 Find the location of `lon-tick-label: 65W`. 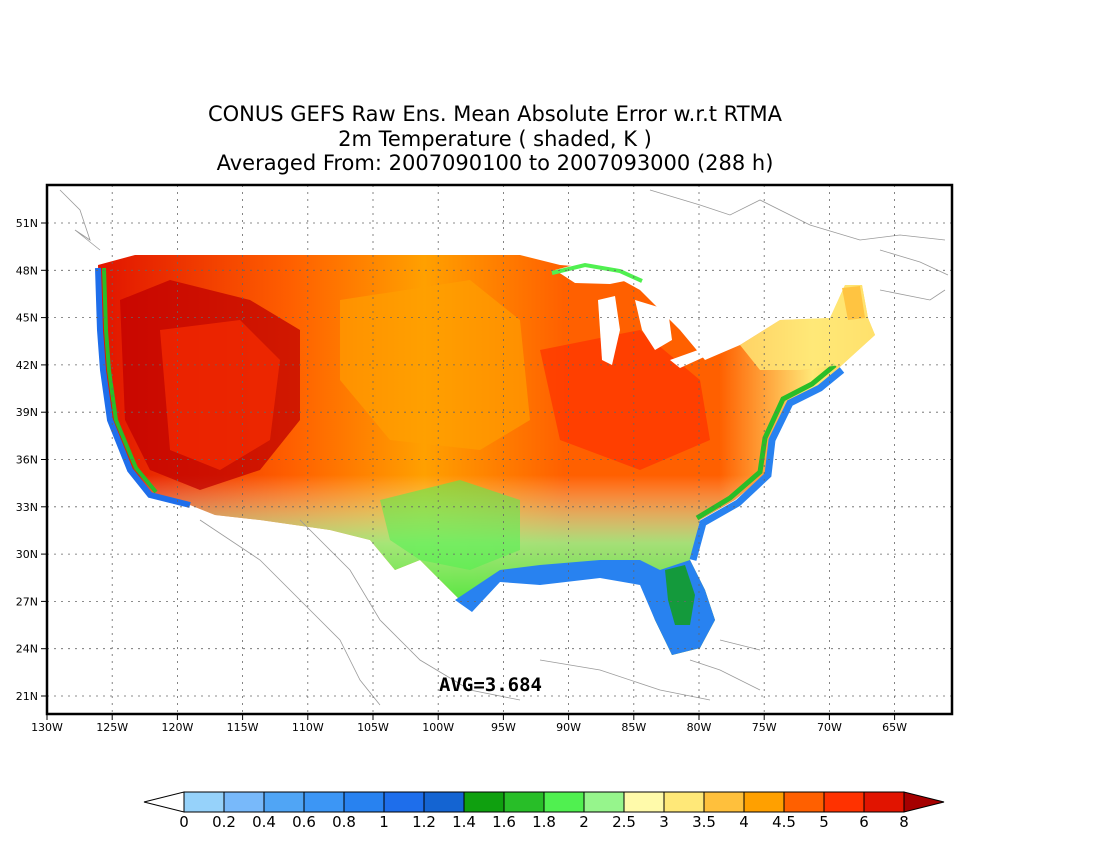

lon-tick-label: 65W is located at coordinates (894, 727).